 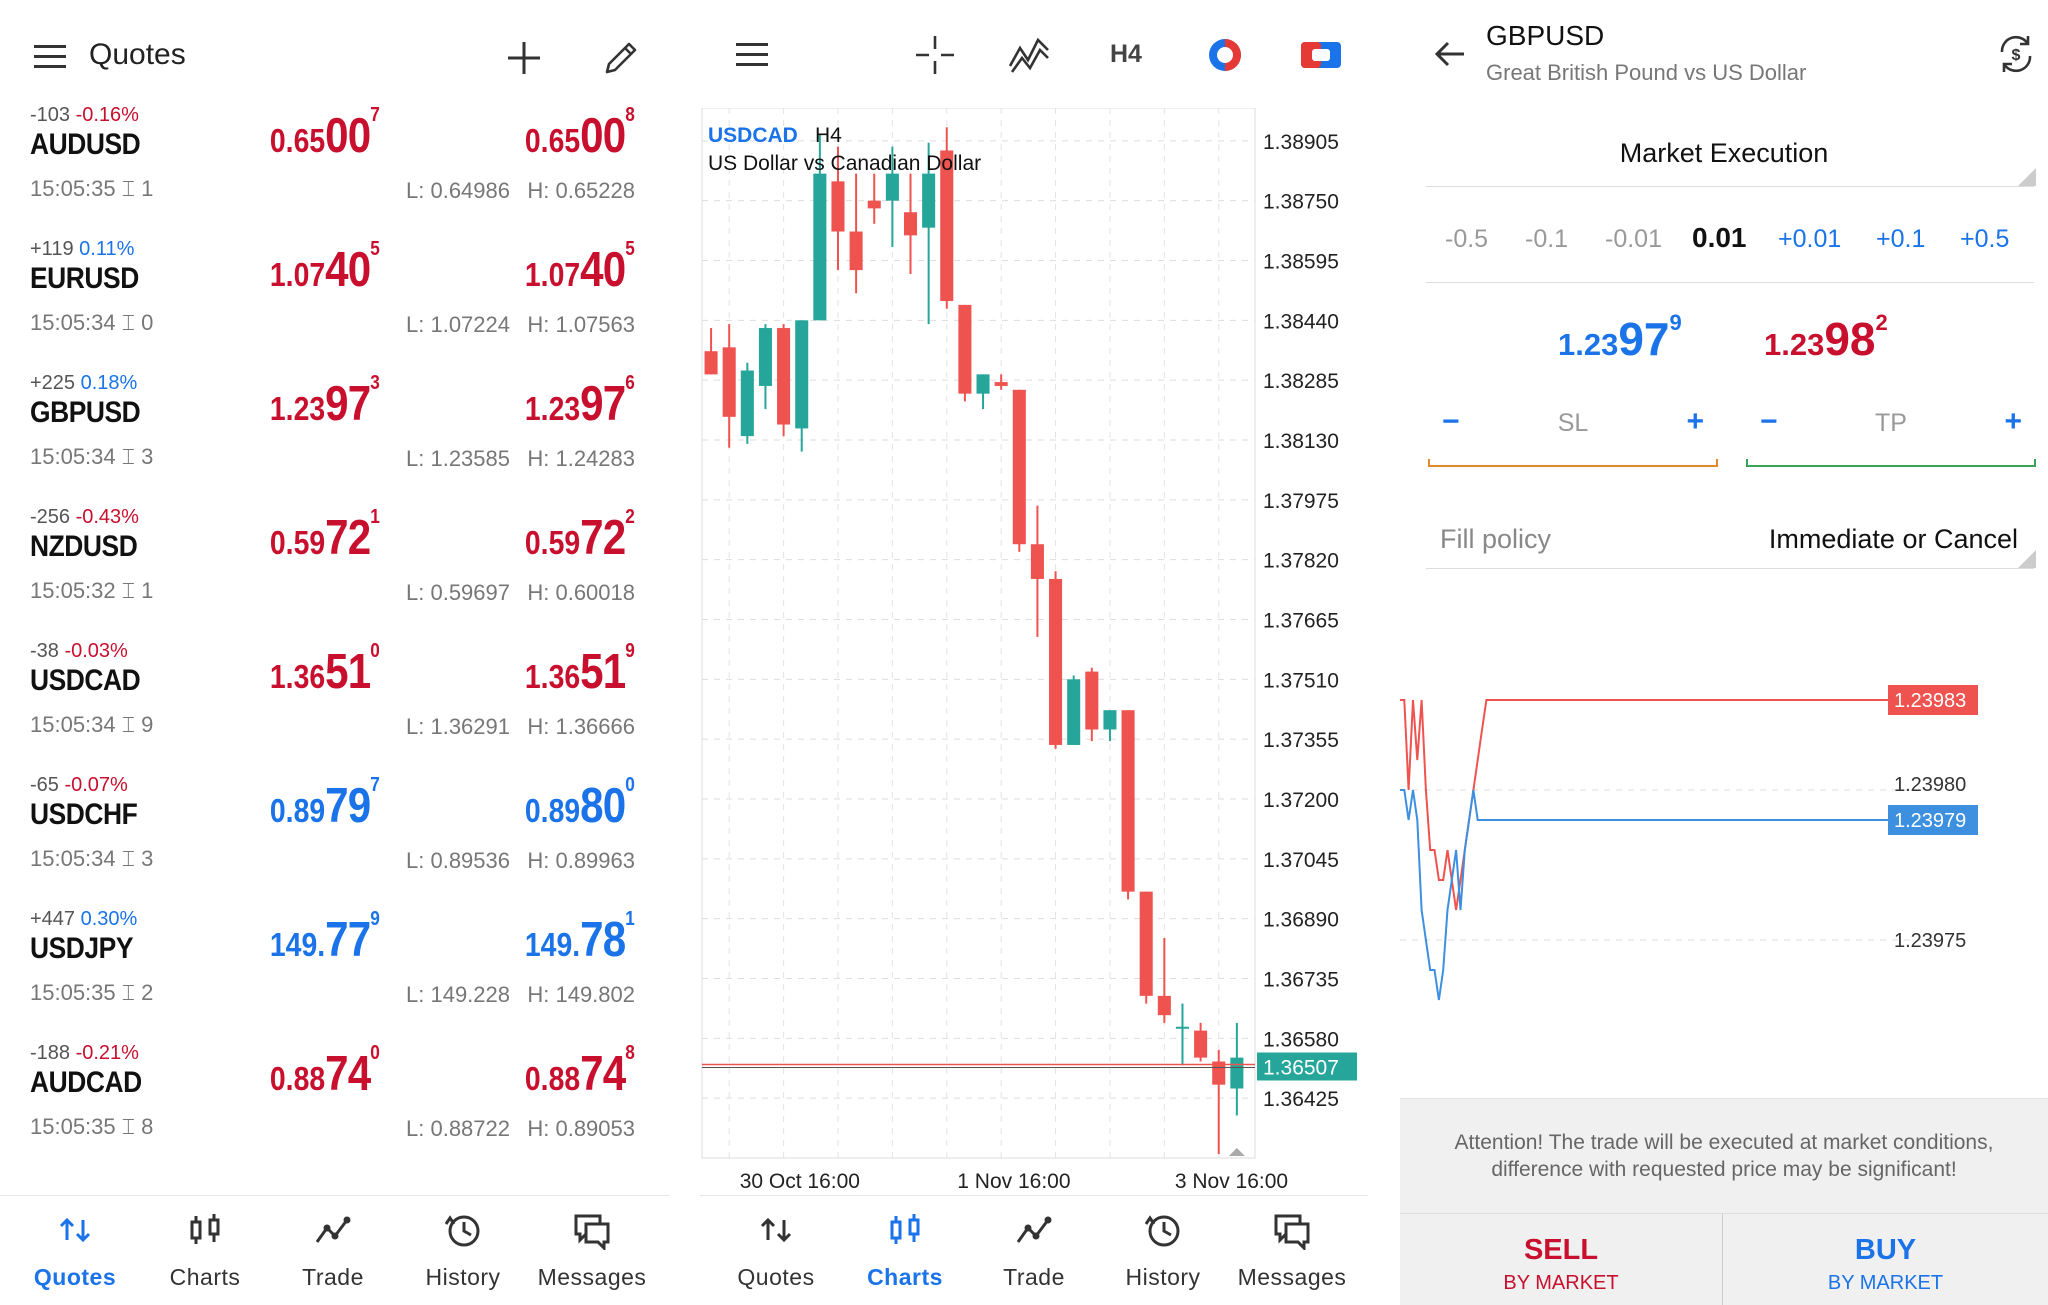 What do you see at coordinates (1301, 321) in the screenshot?
I see `y-tick-label: 1.38440` at bounding box center [1301, 321].